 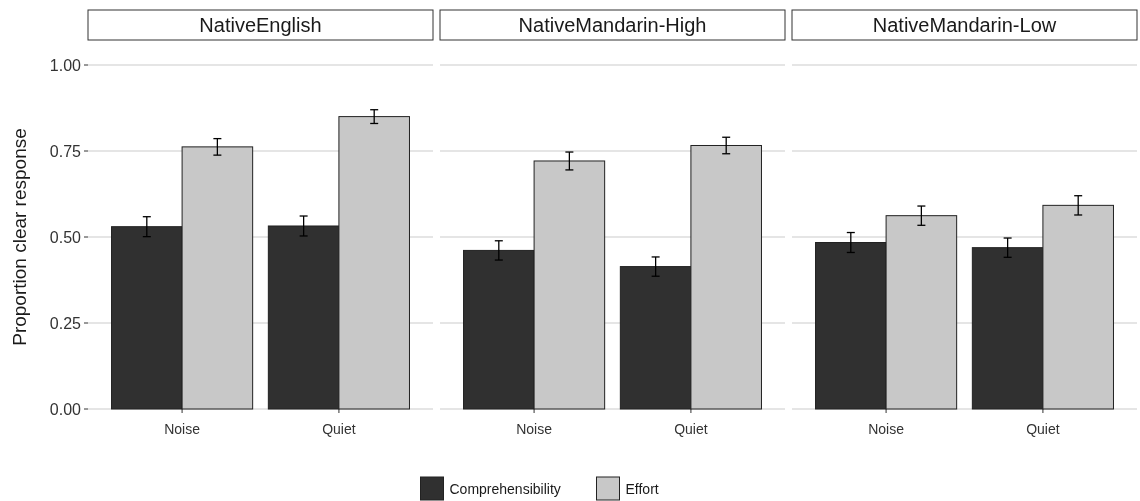 What do you see at coordinates (260, 25) in the screenshot?
I see `chart-title: NativeEnglish` at bounding box center [260, 25].